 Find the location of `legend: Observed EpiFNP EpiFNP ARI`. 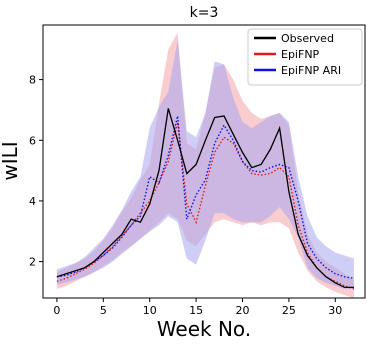

legend: Observed EpiFNP EpiFNP ARI is located at coordinates (305, 57).